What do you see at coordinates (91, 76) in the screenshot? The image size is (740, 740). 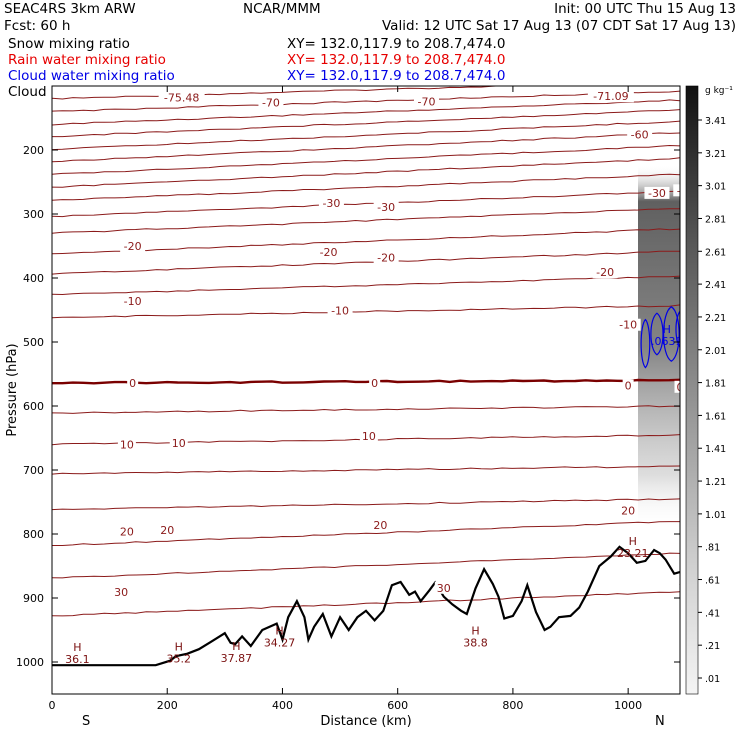 I see `legend-name: Cloud water mixing ratio` at bounding box center [91, 76].